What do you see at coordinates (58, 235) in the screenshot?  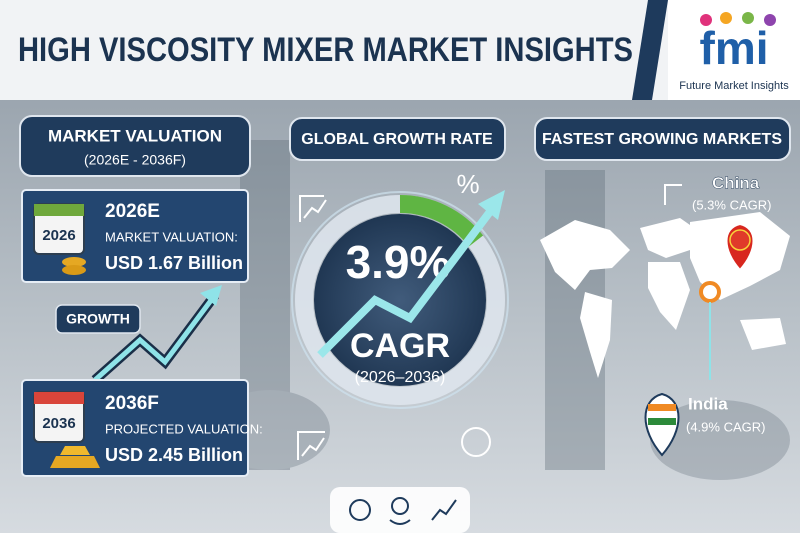 I see `calendar-year: 2026` at bounding box center [58, 235].